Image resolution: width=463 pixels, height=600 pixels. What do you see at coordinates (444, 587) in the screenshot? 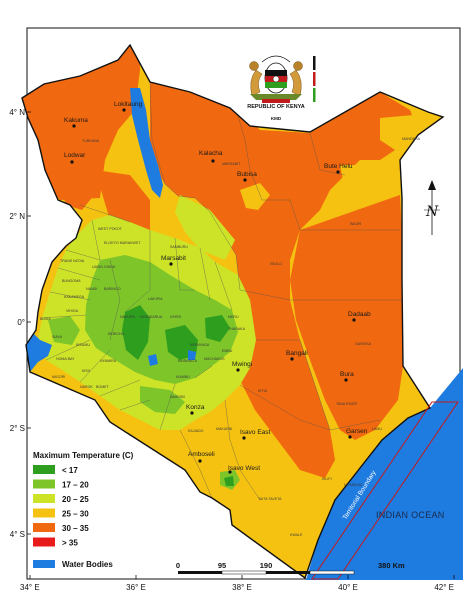
I see `lon-tick-label: 42° E` at bounding box center [444, 587].